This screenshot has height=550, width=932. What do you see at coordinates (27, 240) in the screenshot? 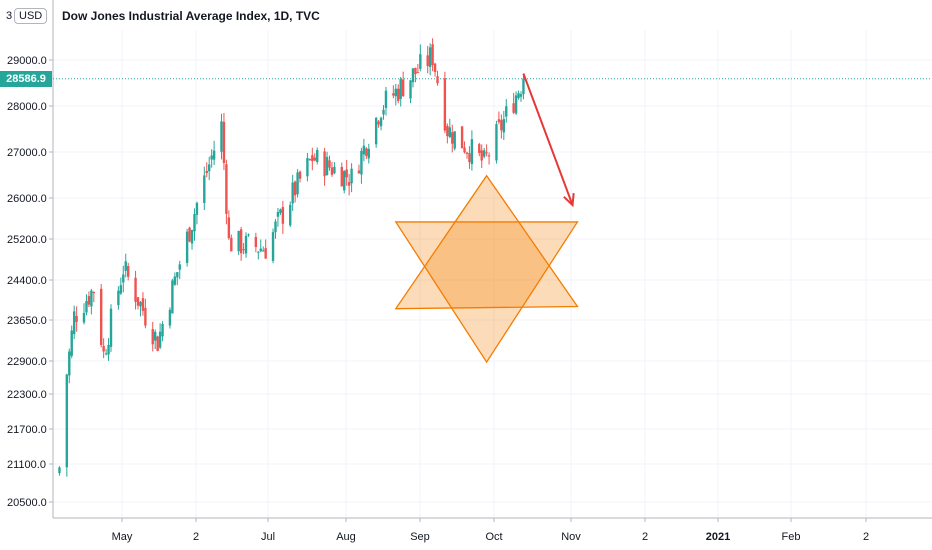
I see `y-tick-label: 25200.0` at bounding box center [27, 240].